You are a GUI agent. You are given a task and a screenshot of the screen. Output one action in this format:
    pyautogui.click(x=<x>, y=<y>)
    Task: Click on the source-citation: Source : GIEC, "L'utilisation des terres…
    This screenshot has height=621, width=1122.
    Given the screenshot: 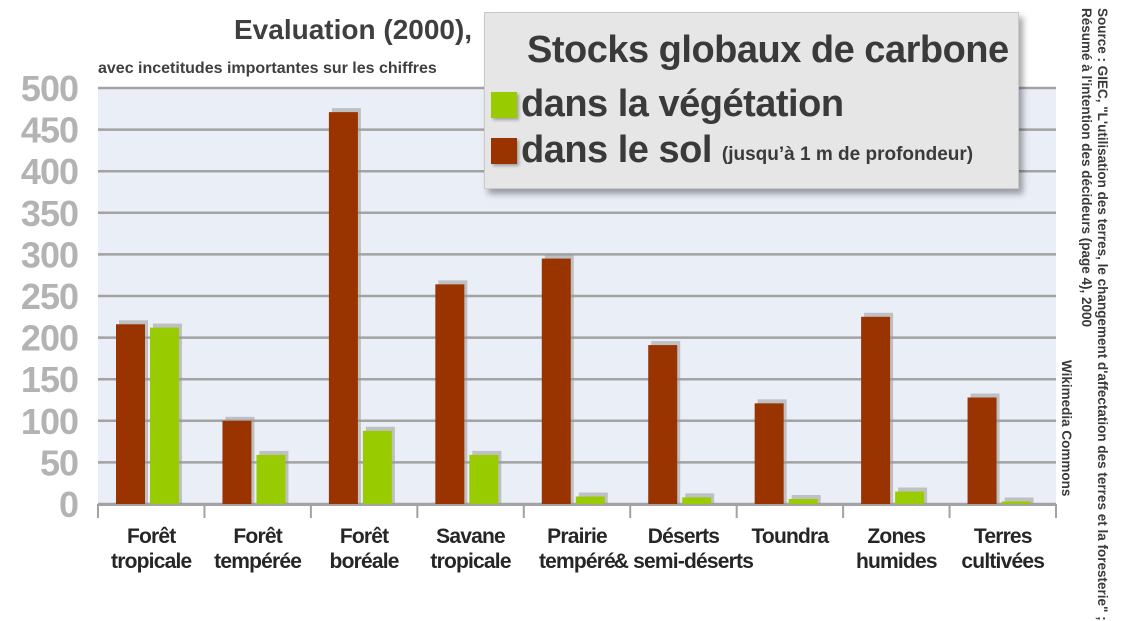 What is the action you would take?
    pyautogui.click(x=1094, y=314)
    